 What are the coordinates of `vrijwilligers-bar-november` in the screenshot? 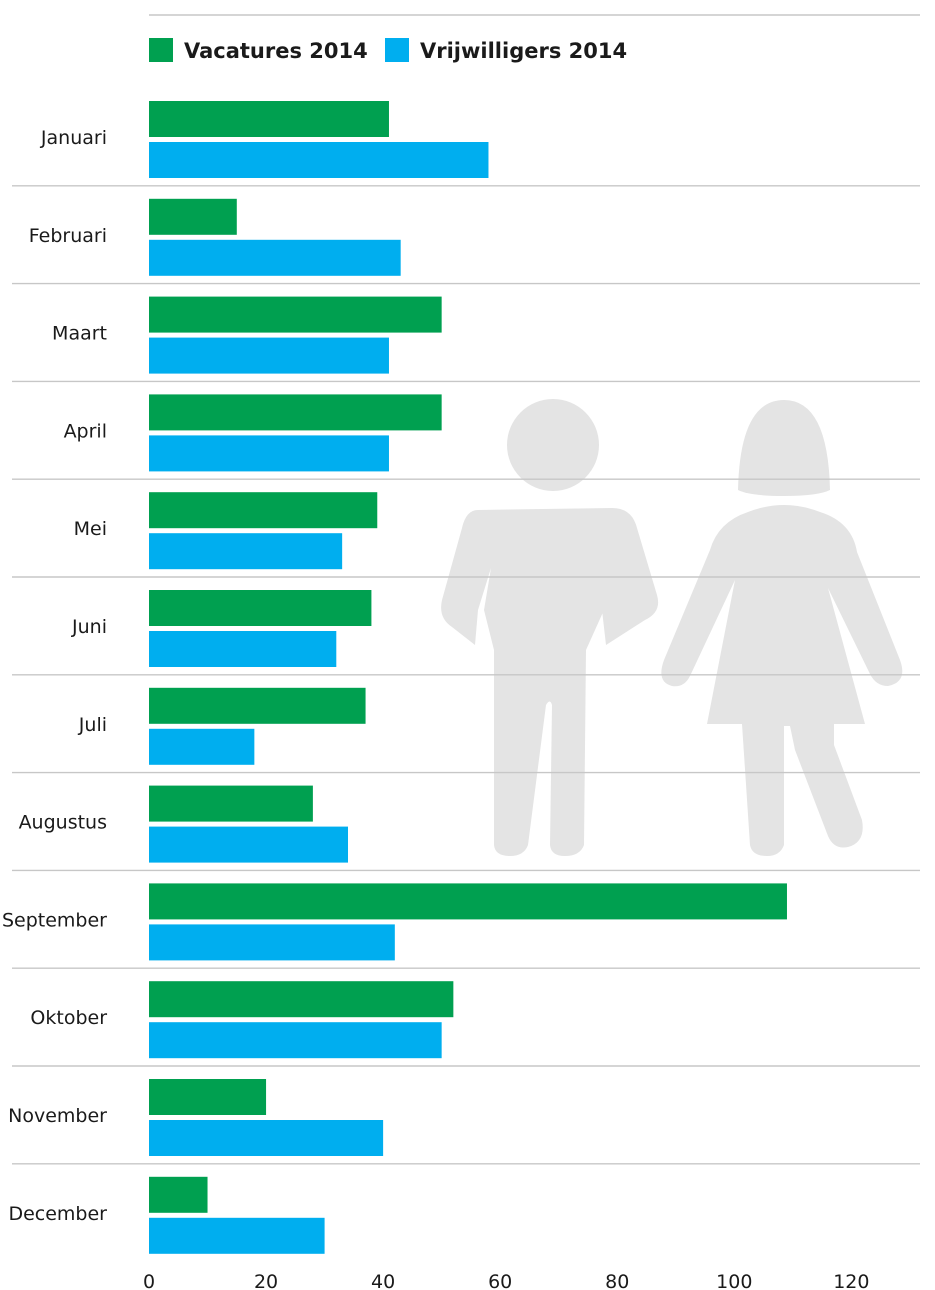 It's located at (266, 1138).